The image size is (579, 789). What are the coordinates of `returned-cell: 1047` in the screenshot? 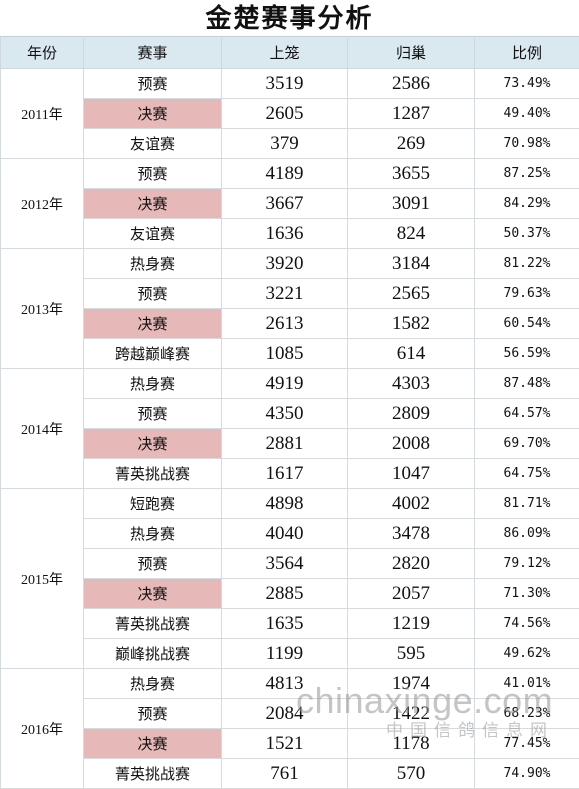 It's located at (411, 474).